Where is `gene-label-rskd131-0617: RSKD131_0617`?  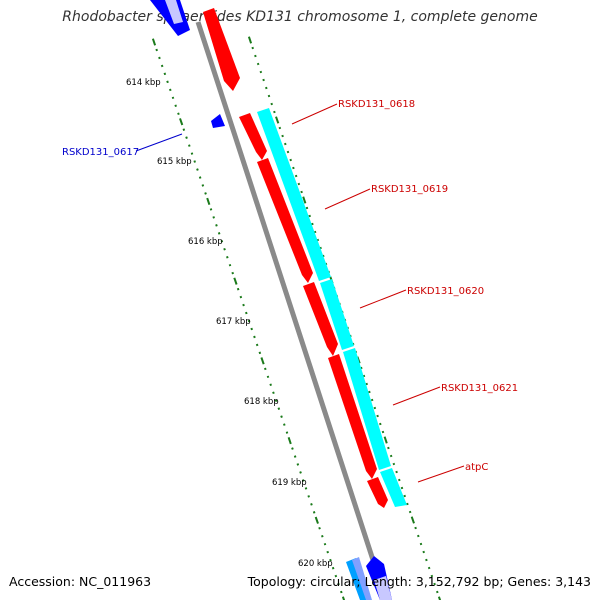
gene-label-rskd131-0617: RSKD131_0617 is located at coordinates (100, 152).